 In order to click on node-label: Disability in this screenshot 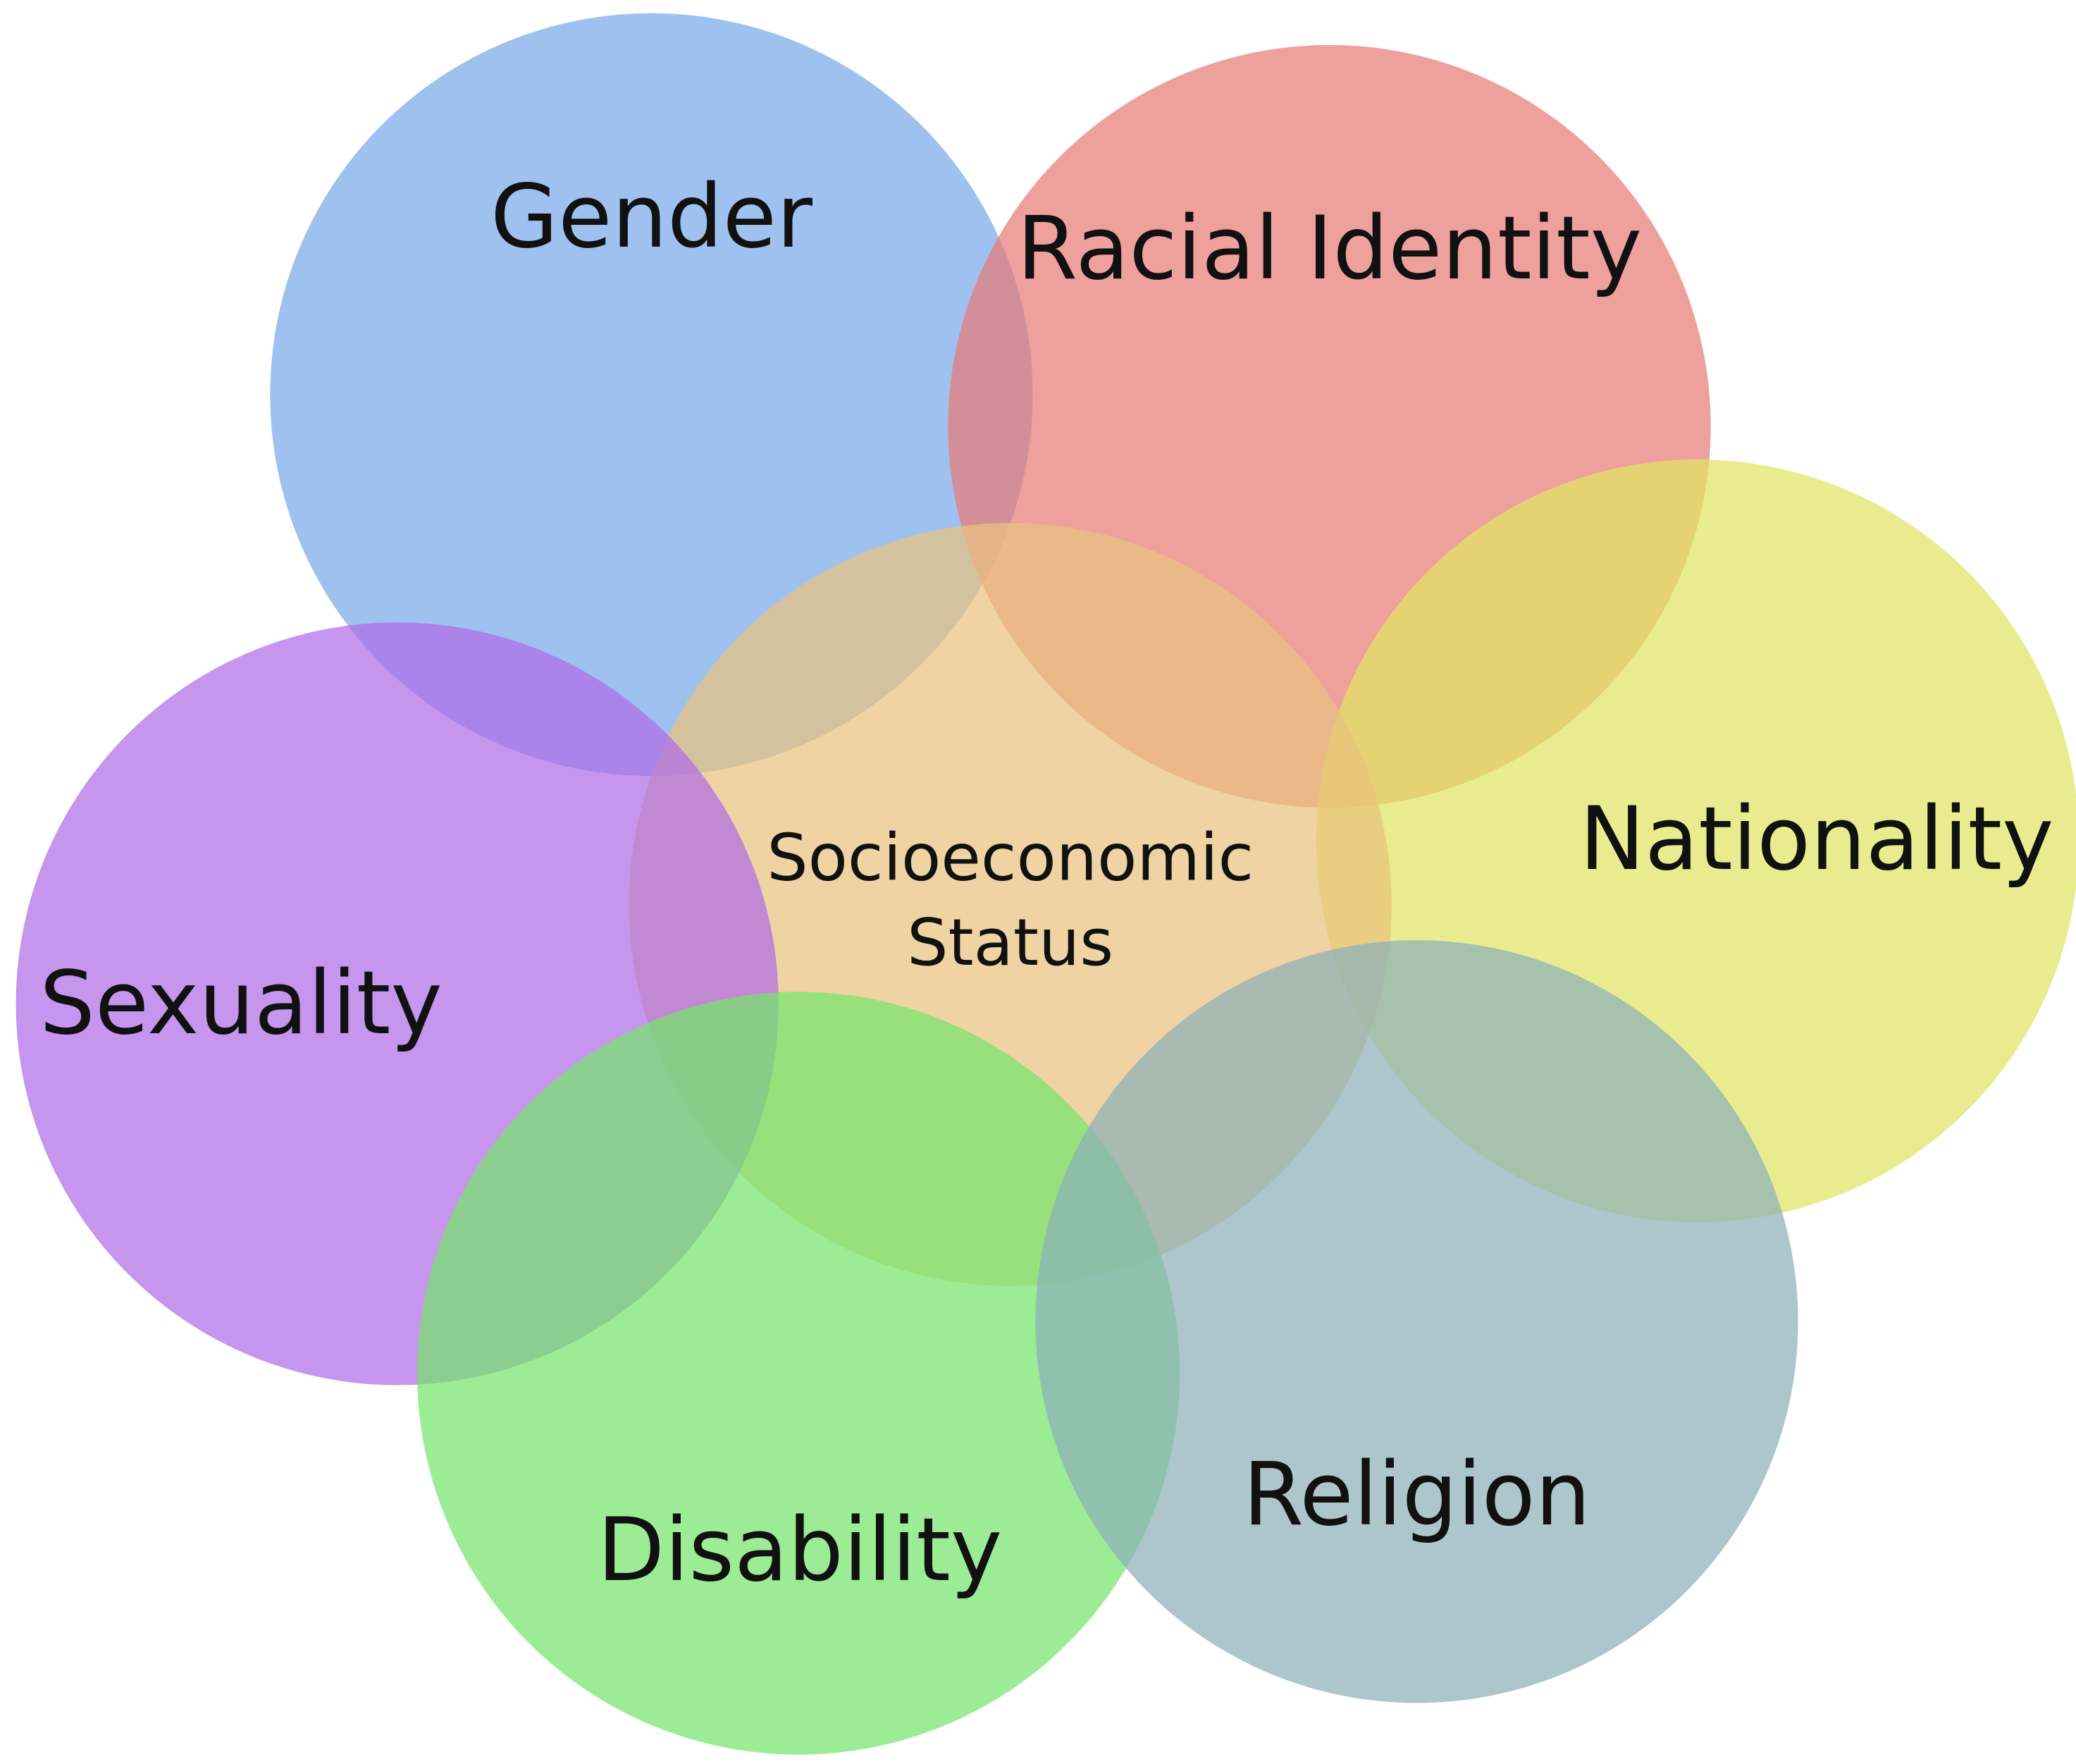, I will do `click(800, 1550)`.